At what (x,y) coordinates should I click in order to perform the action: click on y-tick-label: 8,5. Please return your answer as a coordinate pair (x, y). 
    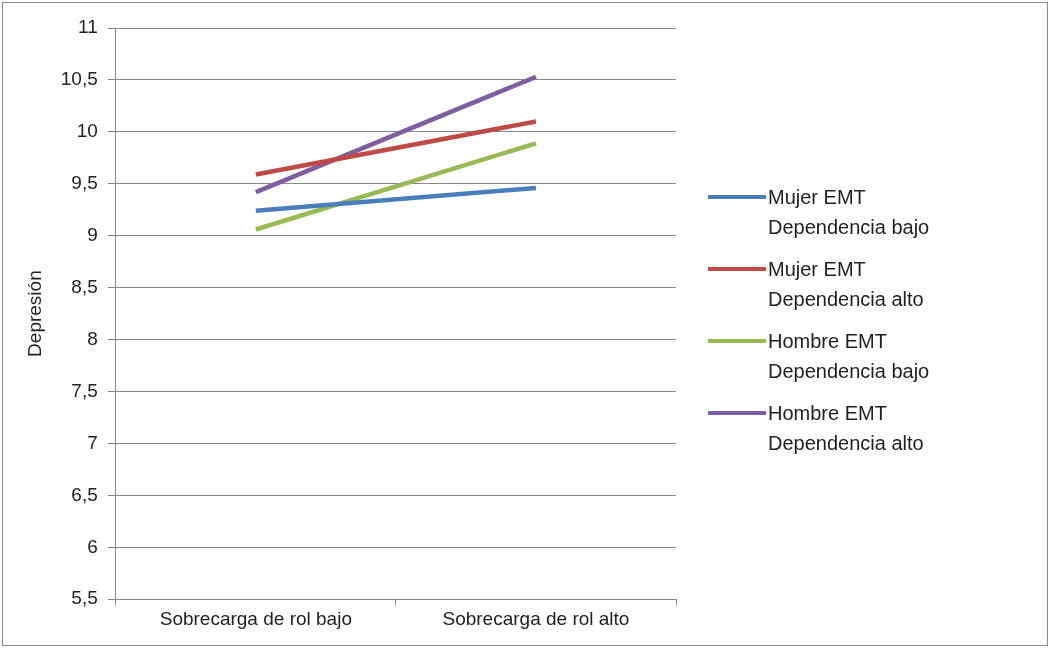
    Looking at the image, I should click on (84, 286).